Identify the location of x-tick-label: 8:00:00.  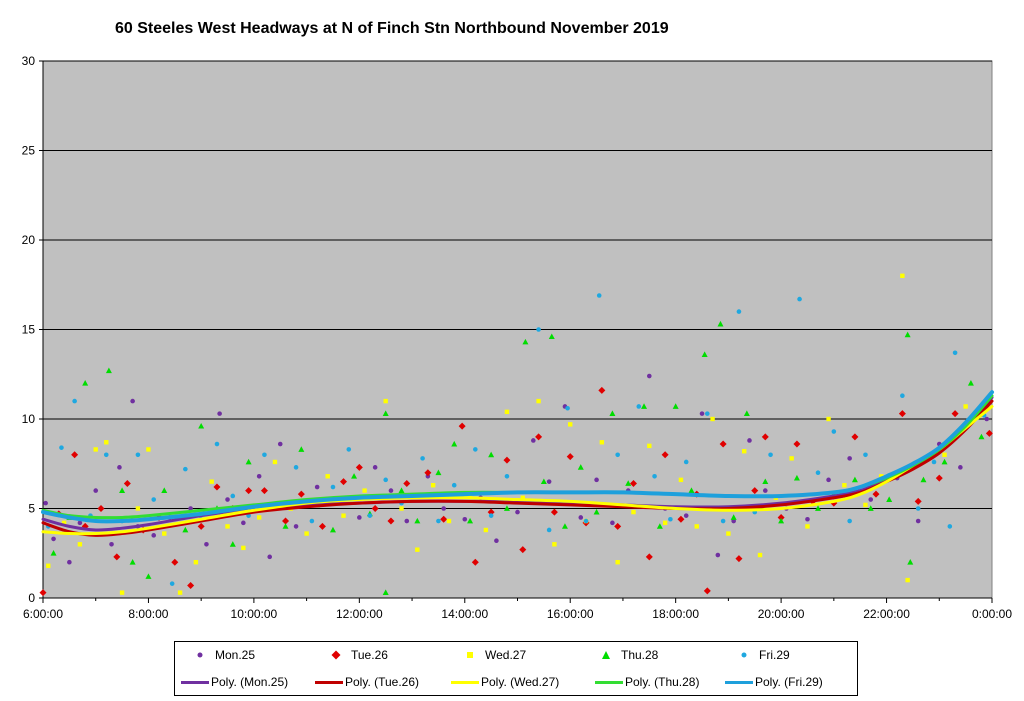
(148, 614).